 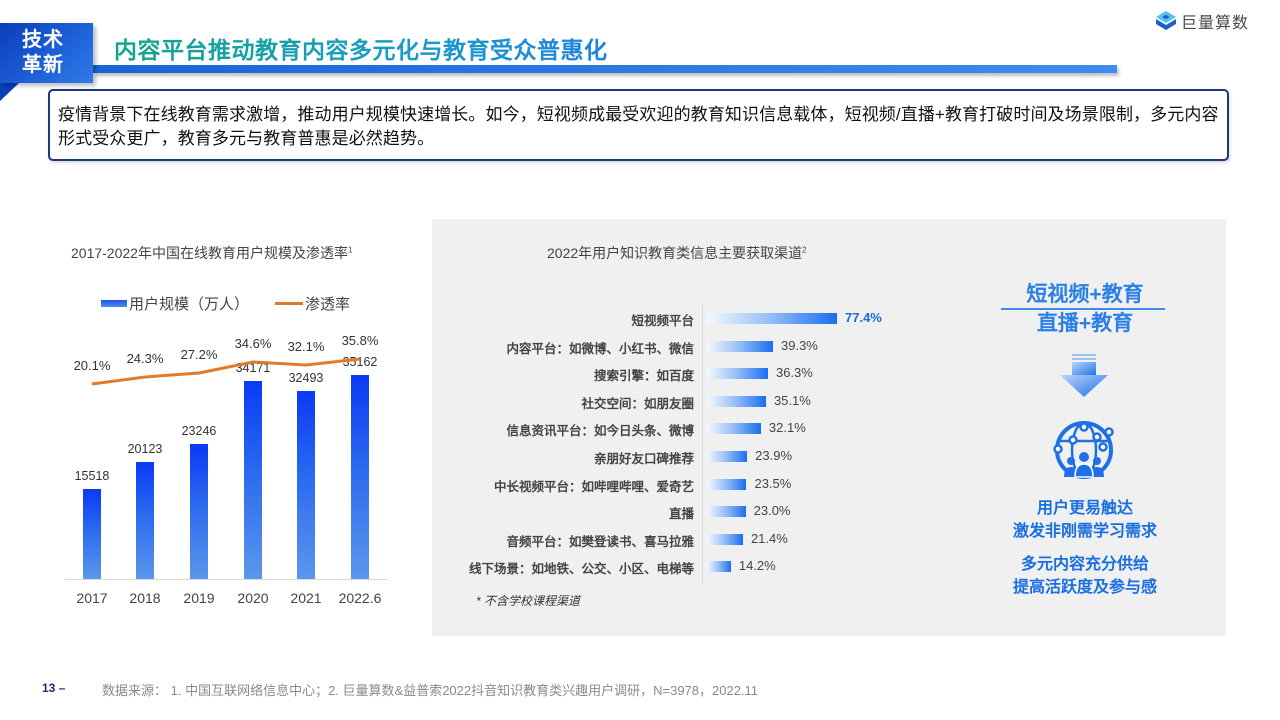 I want to click on channel-value: 77.4%, so click(x=863, y=317).